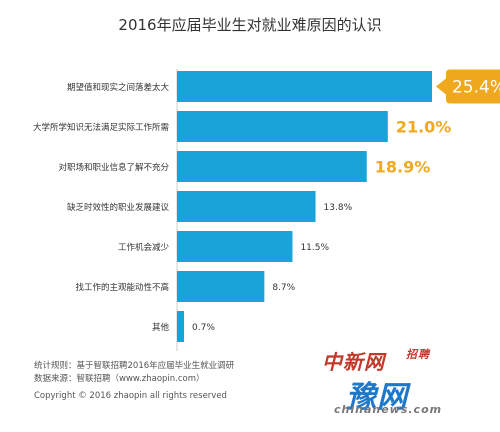 The width and height of the screenshot is (500, 432). I want to click on watermark-zhaopin-small: 招聘, so click(418, 354).